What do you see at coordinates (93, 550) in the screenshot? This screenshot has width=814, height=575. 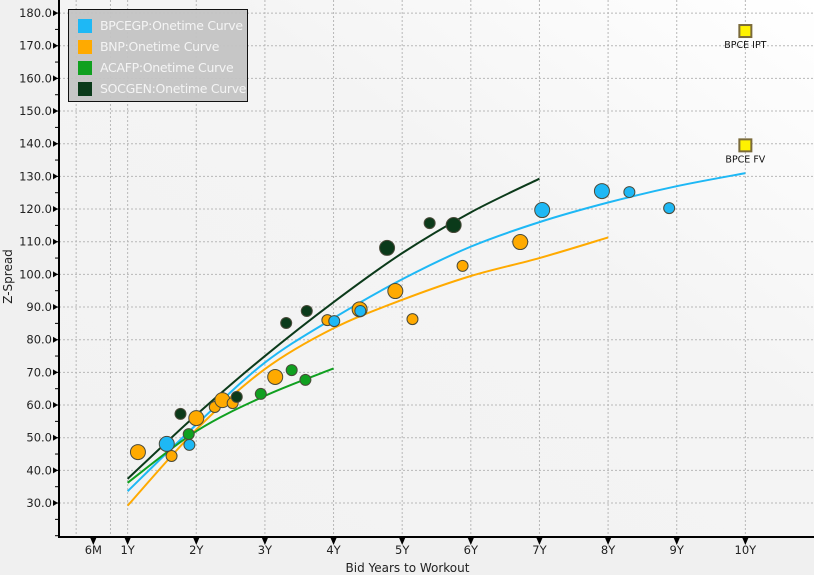 I see `x-tick-label: 6M` at bounding box center [93, 550].